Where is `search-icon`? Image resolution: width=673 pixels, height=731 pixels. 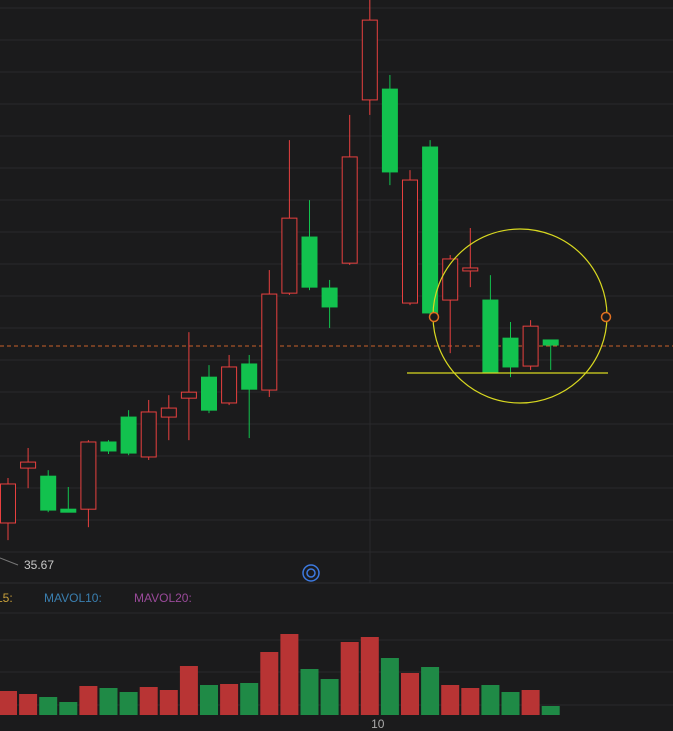
search-icon is located at coordinates (311, 573).